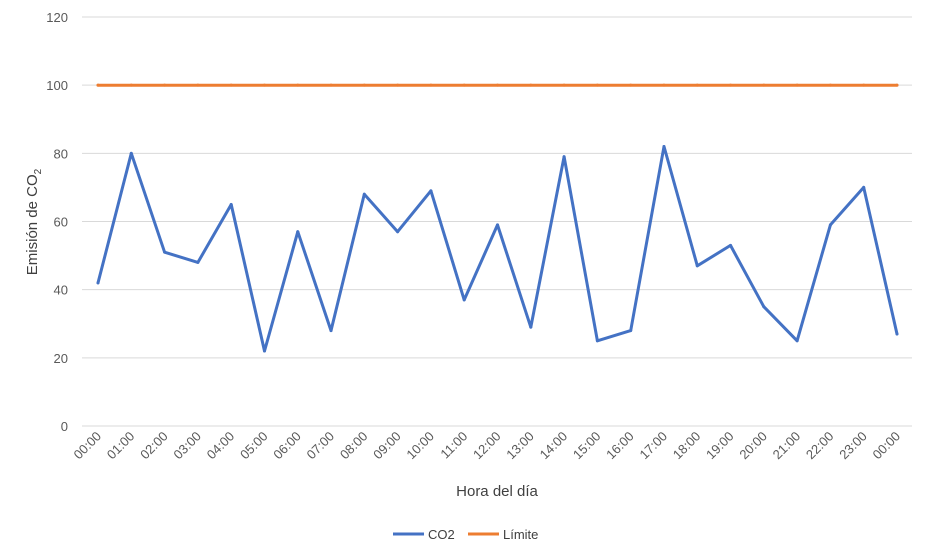  I want to click on x-tick-label: 16:00, so click(620, 446).